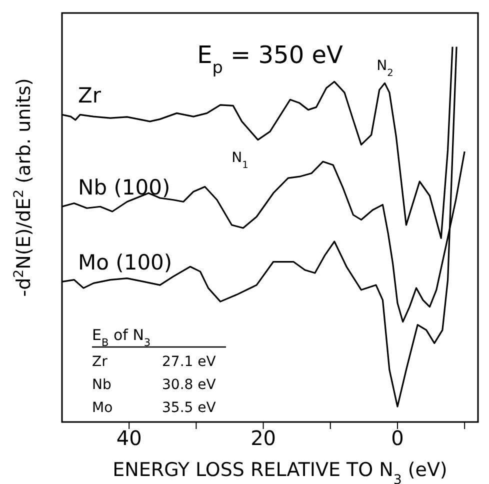 Image resolution: width=489 pixels, height=484 pixels. What do you see at coordinates (280, 471) in the screenshot?
I see `x-axis-title: ENERGY LOSS RELATIVE TO N$_{3}$ (eV)` at bounding box center [280, 471].